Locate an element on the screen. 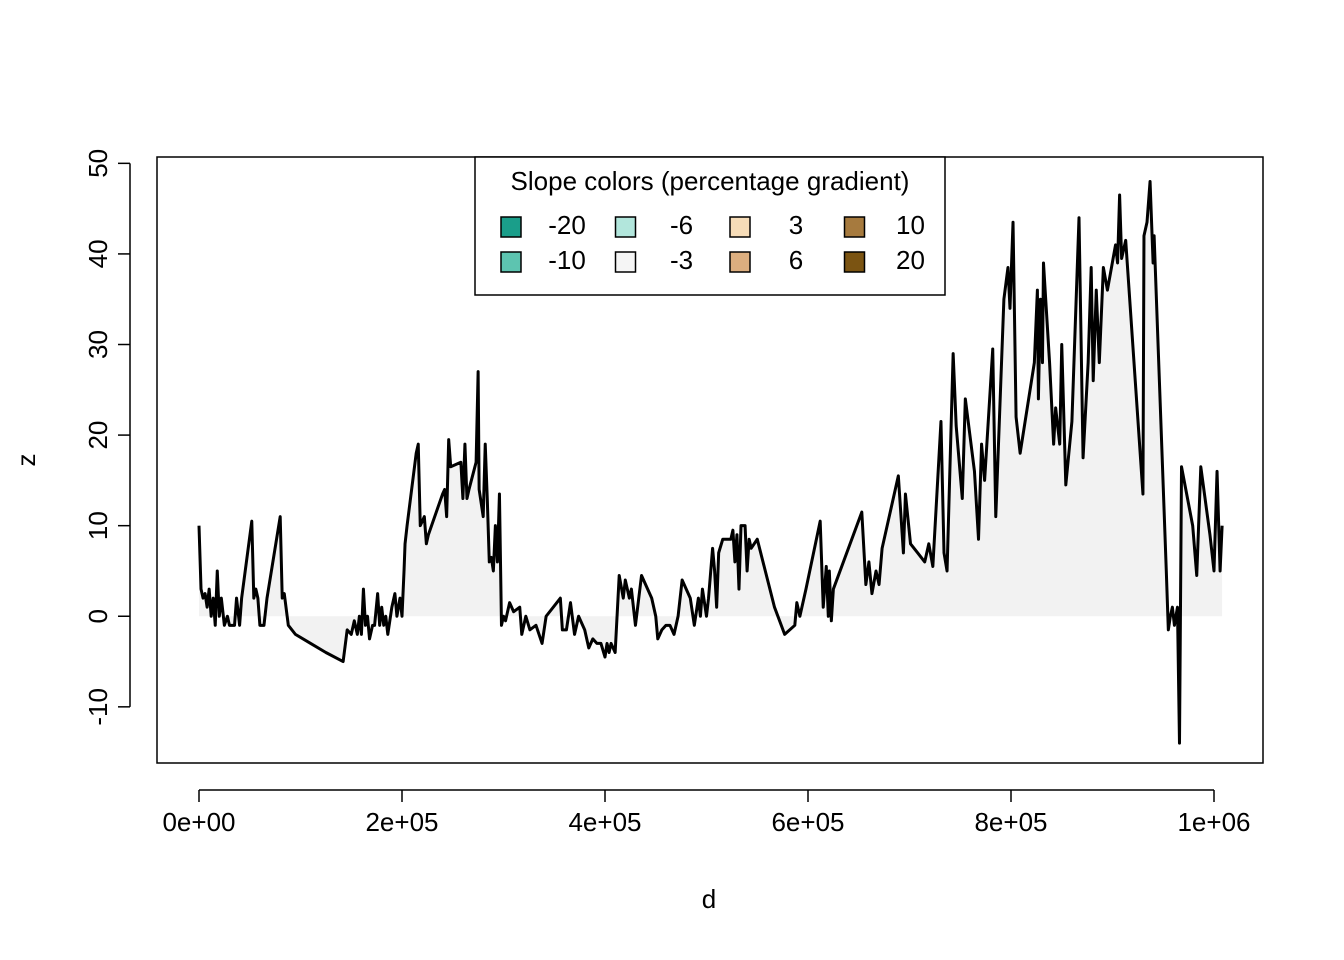 The height and width of the screenshot is (960, 1344). y-tick-label: 50 is located at coordinates (98, 163).